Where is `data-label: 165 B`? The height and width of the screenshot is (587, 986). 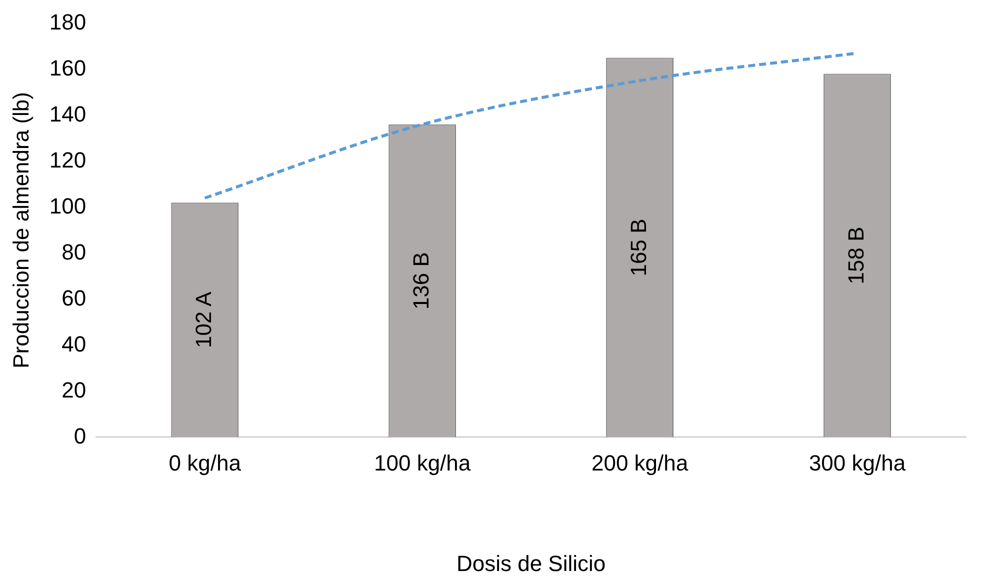 data-label: 165 B is located at coordinates (638, 247).